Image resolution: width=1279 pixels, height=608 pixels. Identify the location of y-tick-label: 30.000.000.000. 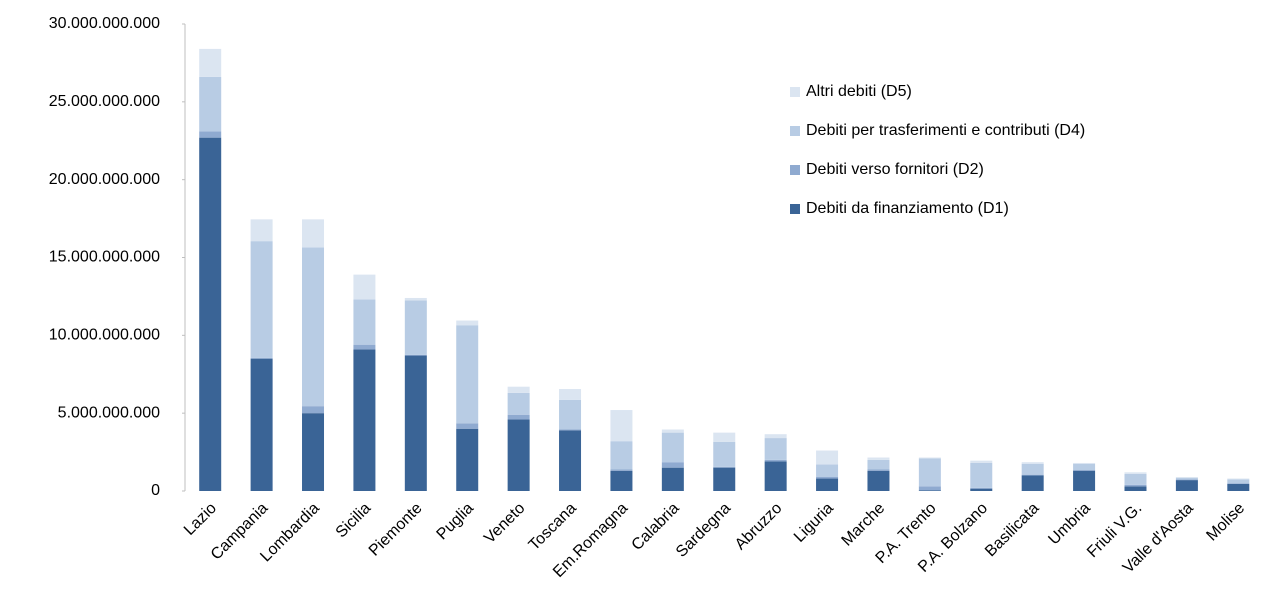
(104, 23).